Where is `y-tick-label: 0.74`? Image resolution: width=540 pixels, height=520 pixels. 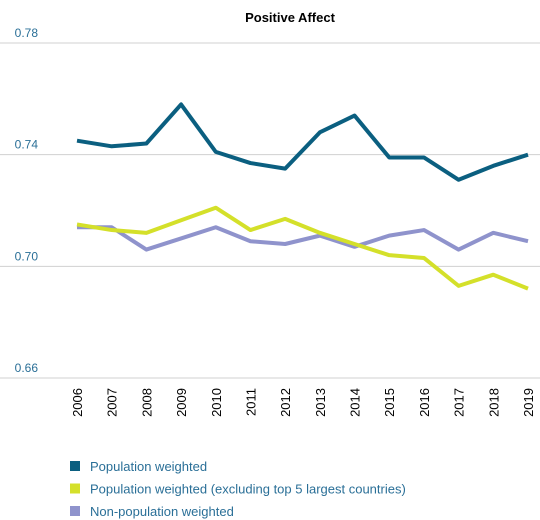 y-tick-label: 0.74 is located at coordinates (27, 145).